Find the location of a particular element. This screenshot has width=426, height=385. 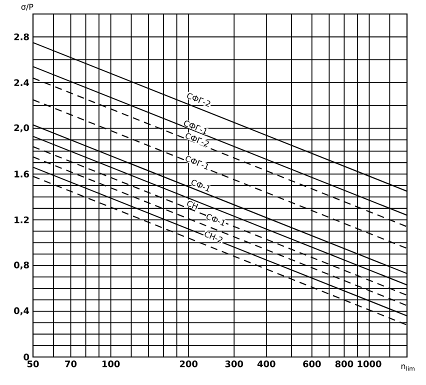

x-tick-label: 100 is located at coordinates (111, 364).